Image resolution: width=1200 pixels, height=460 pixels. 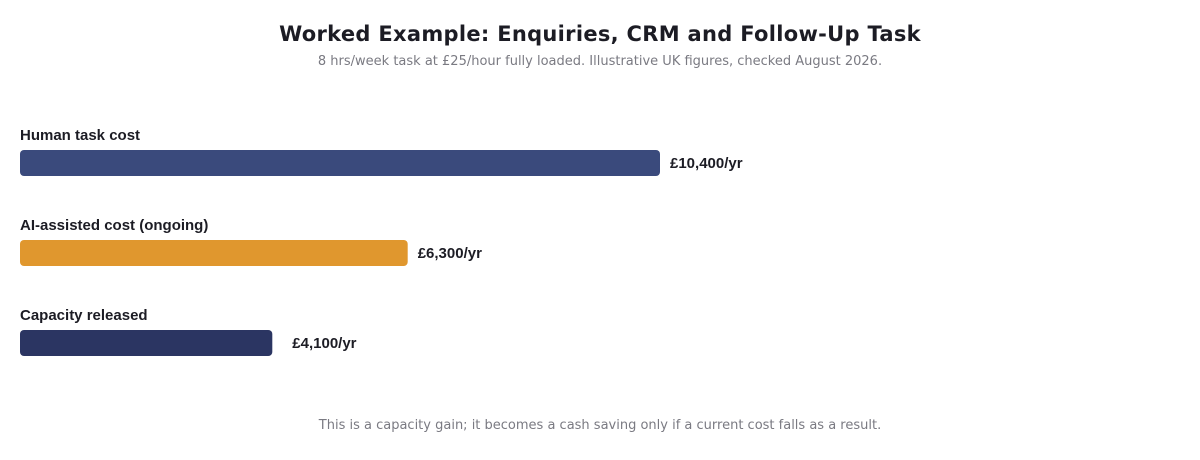 What do you see at coordinates (450, 253) in the screenshot?
I see `bar-value-label: £6,300/yr` at bounding box center [450, 253].